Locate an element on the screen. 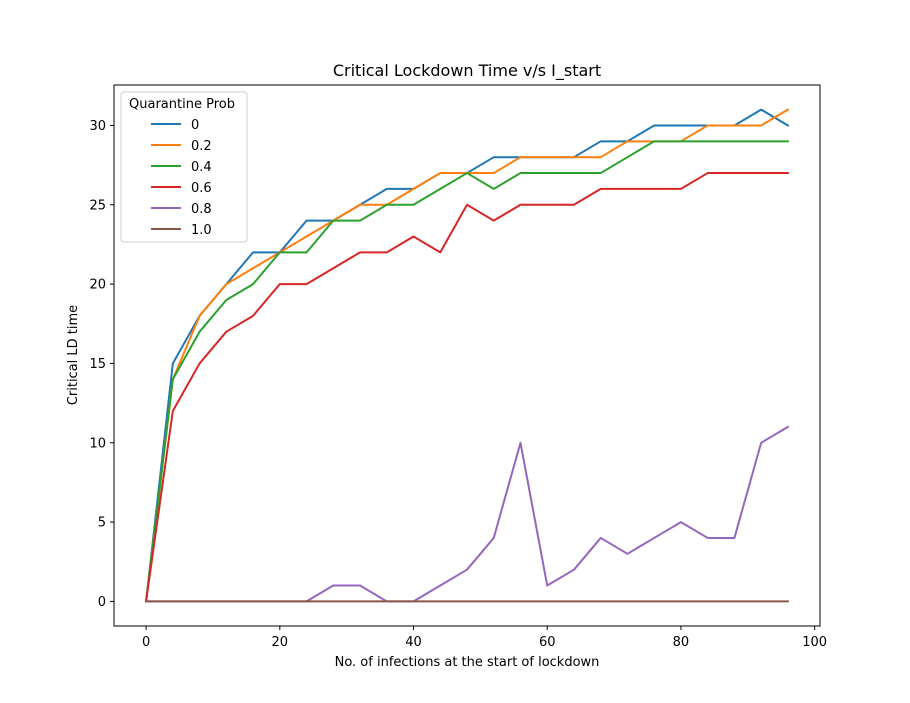 The height and width of the screenshot is (703, 910). y-tick-label: 25 is located at coordinates (97, 205).